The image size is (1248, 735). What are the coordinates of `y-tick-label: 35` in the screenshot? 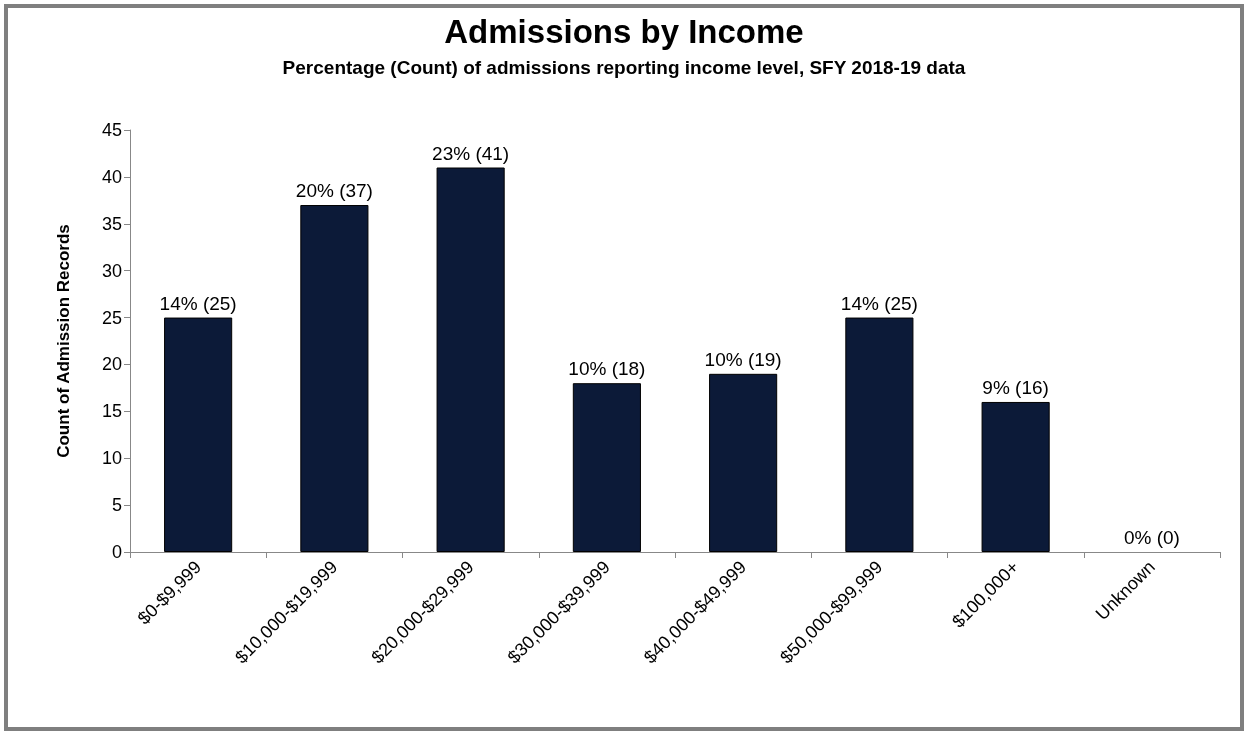 It's located at (111, 223).